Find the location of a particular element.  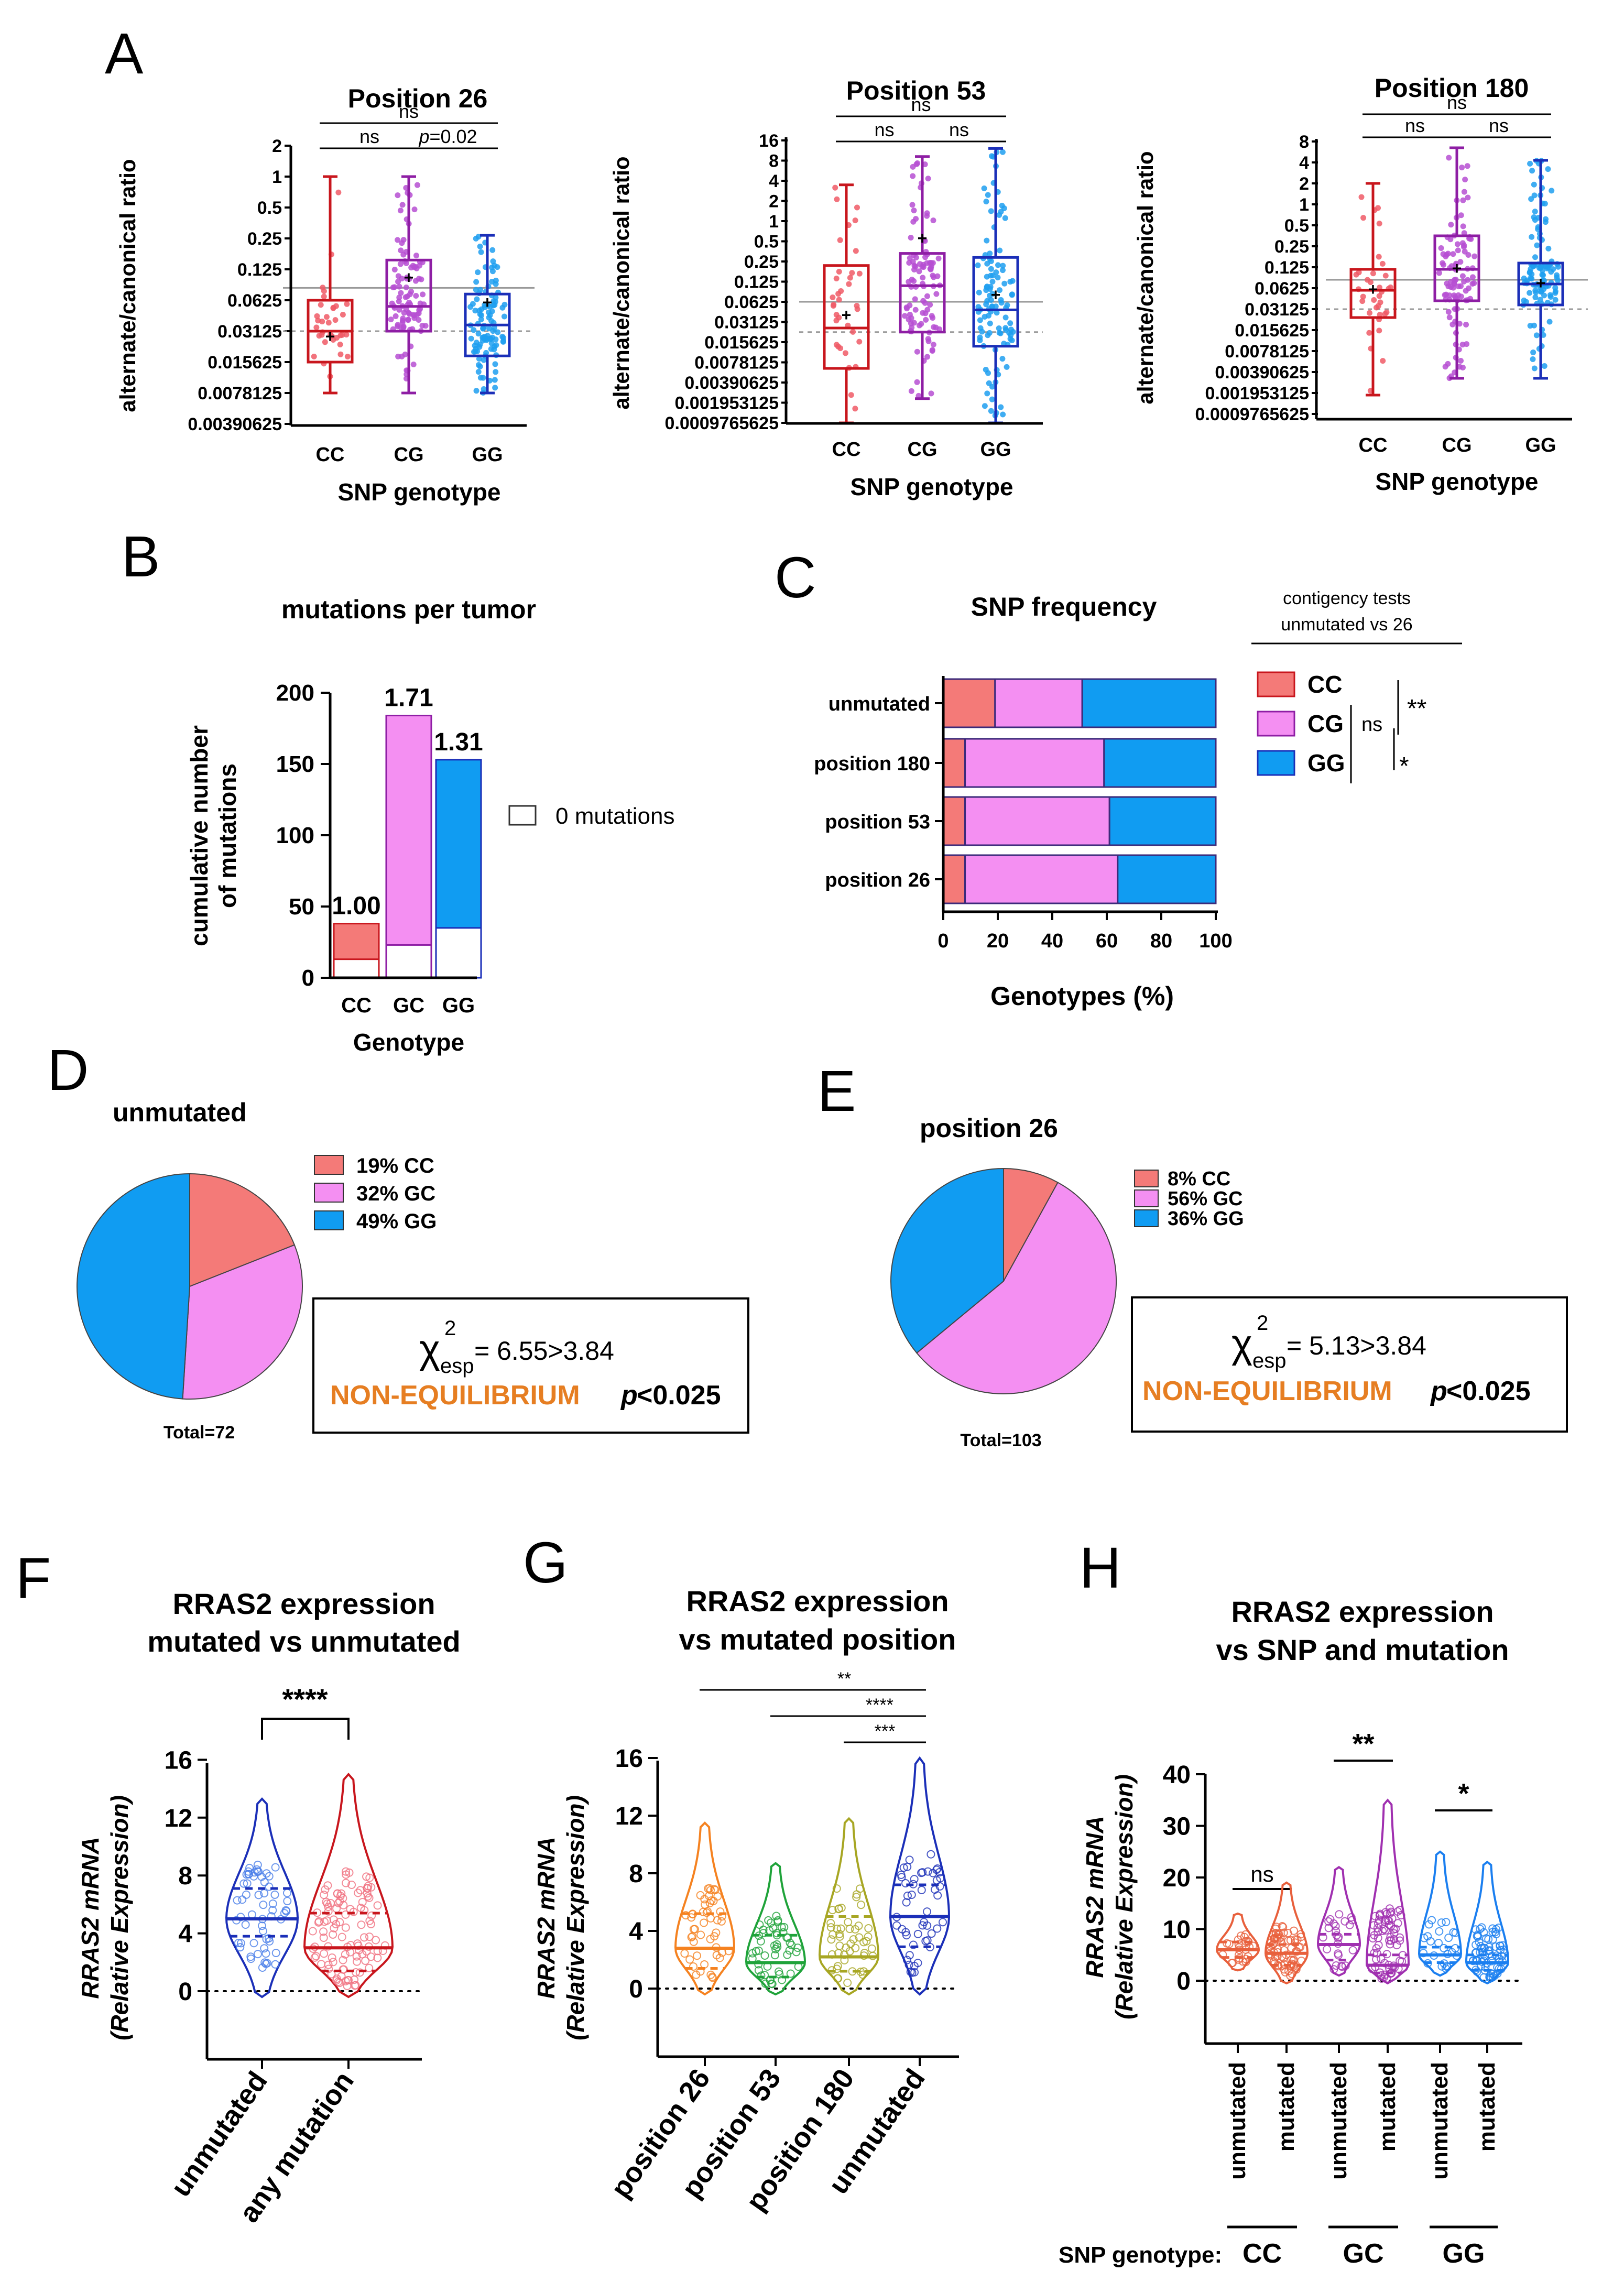

pie-slice-cc is located at coordinates (1031, 1224).